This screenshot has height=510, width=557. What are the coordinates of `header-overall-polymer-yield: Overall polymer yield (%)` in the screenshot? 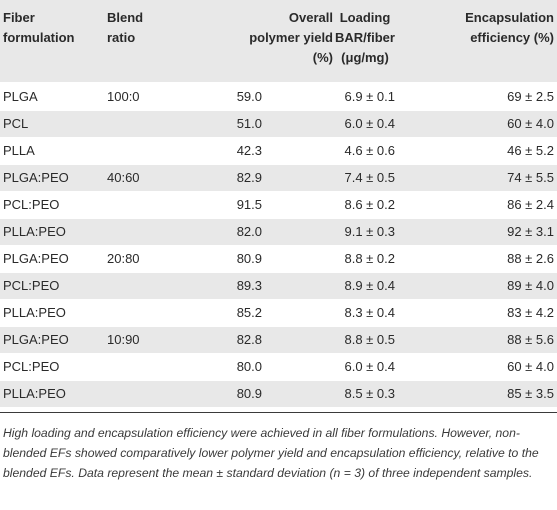 It's located at (291, 37).